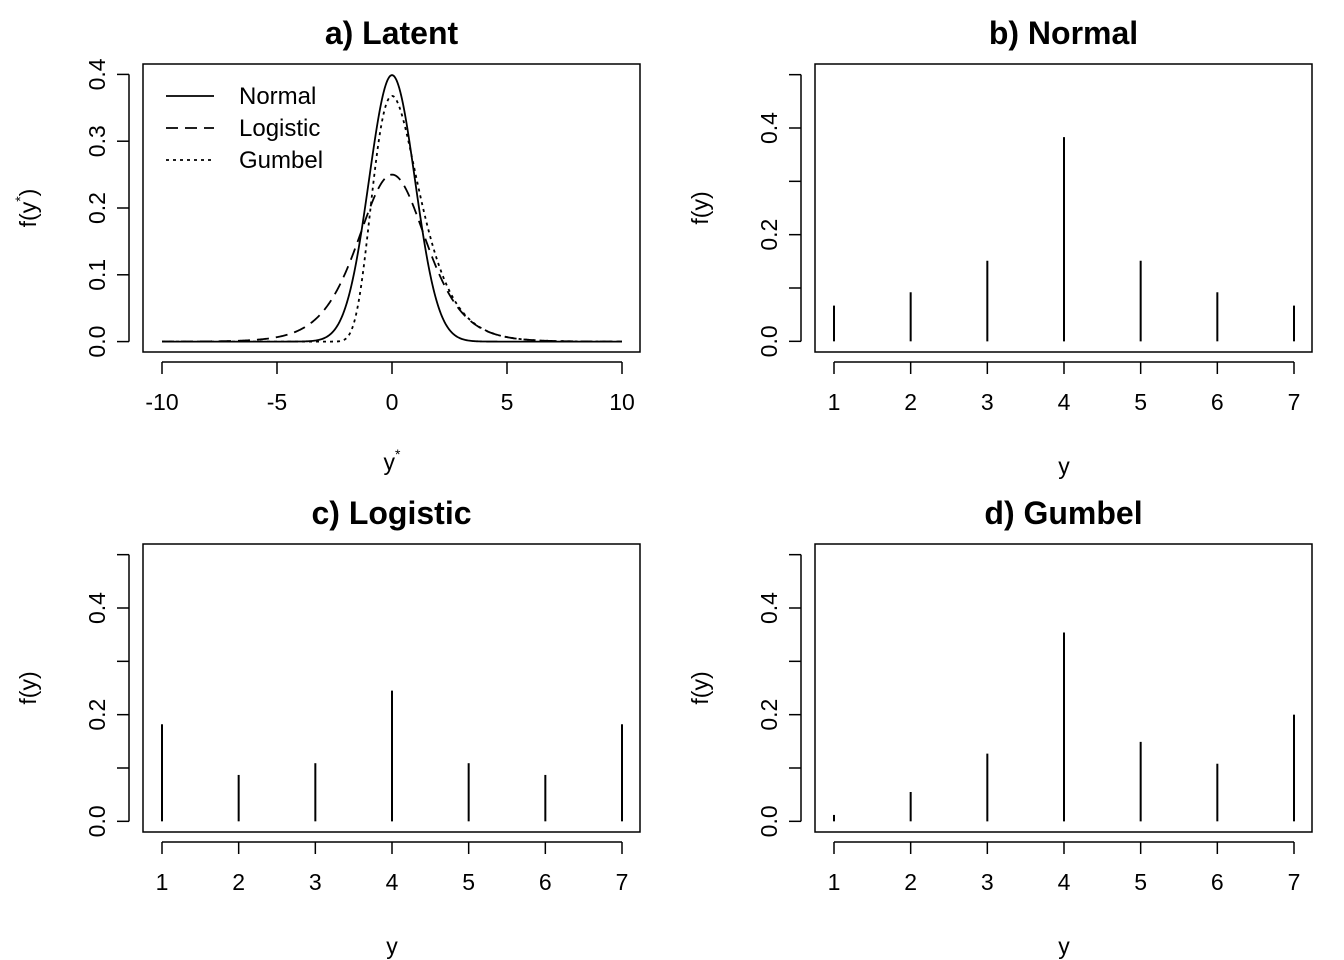 This screenshot has height=960, width=1344. Describe the element at coordinates (277, 402) in the screenshot. I see `x-tick-label: -5` at that location.